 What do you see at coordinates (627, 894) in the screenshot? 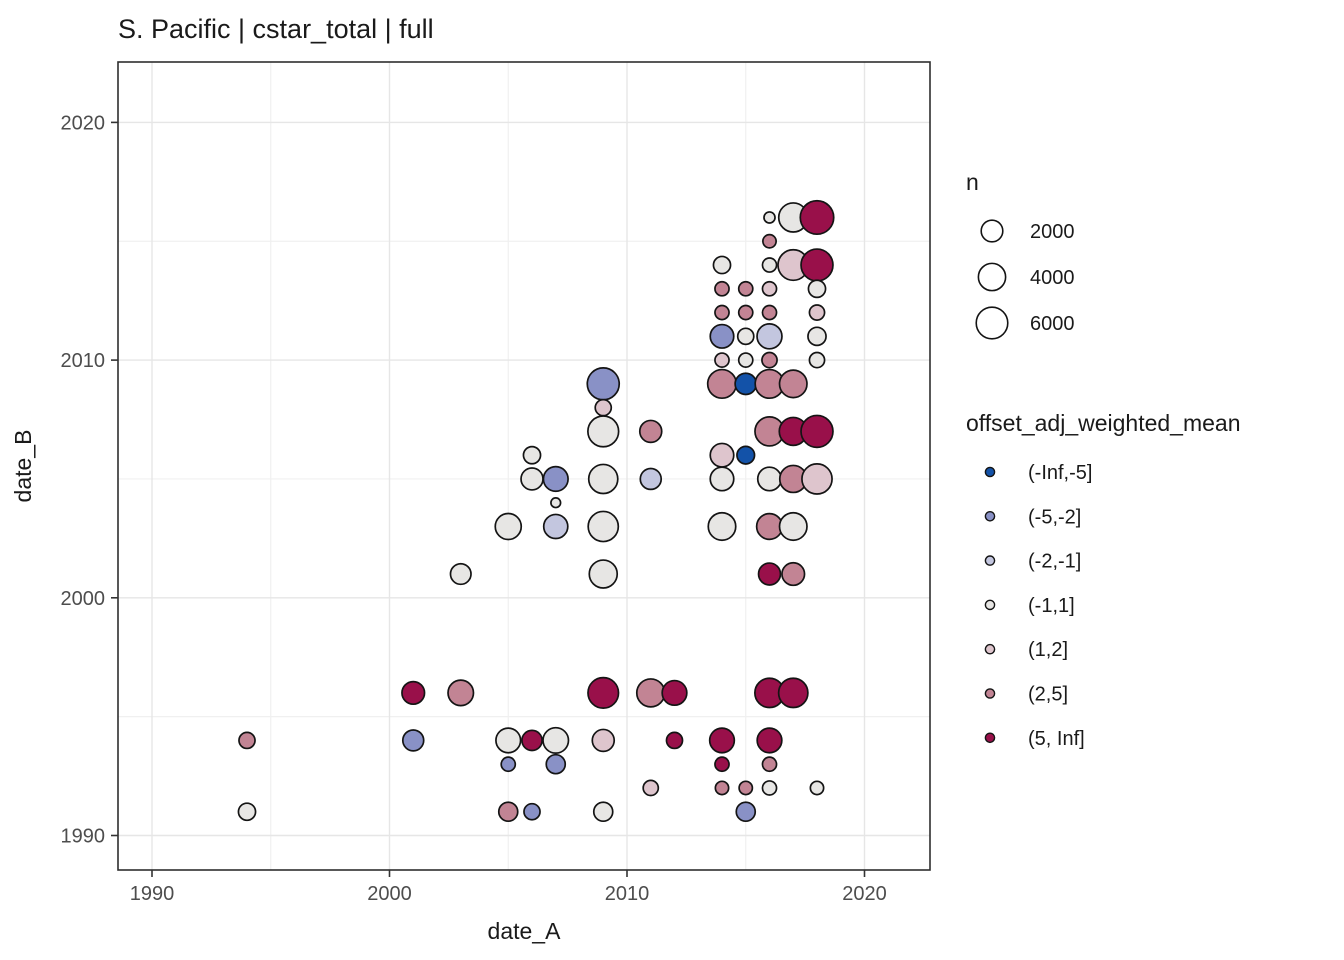
I see `x-tick-label: 2010` at bounding box center [627, 894].